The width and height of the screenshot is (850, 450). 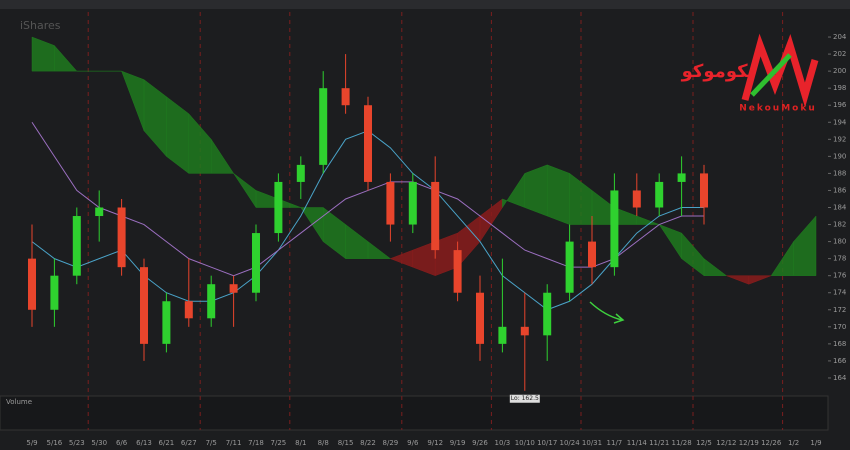 I want to click on logo-text: نكوموكو, so click(x=718, y=71).